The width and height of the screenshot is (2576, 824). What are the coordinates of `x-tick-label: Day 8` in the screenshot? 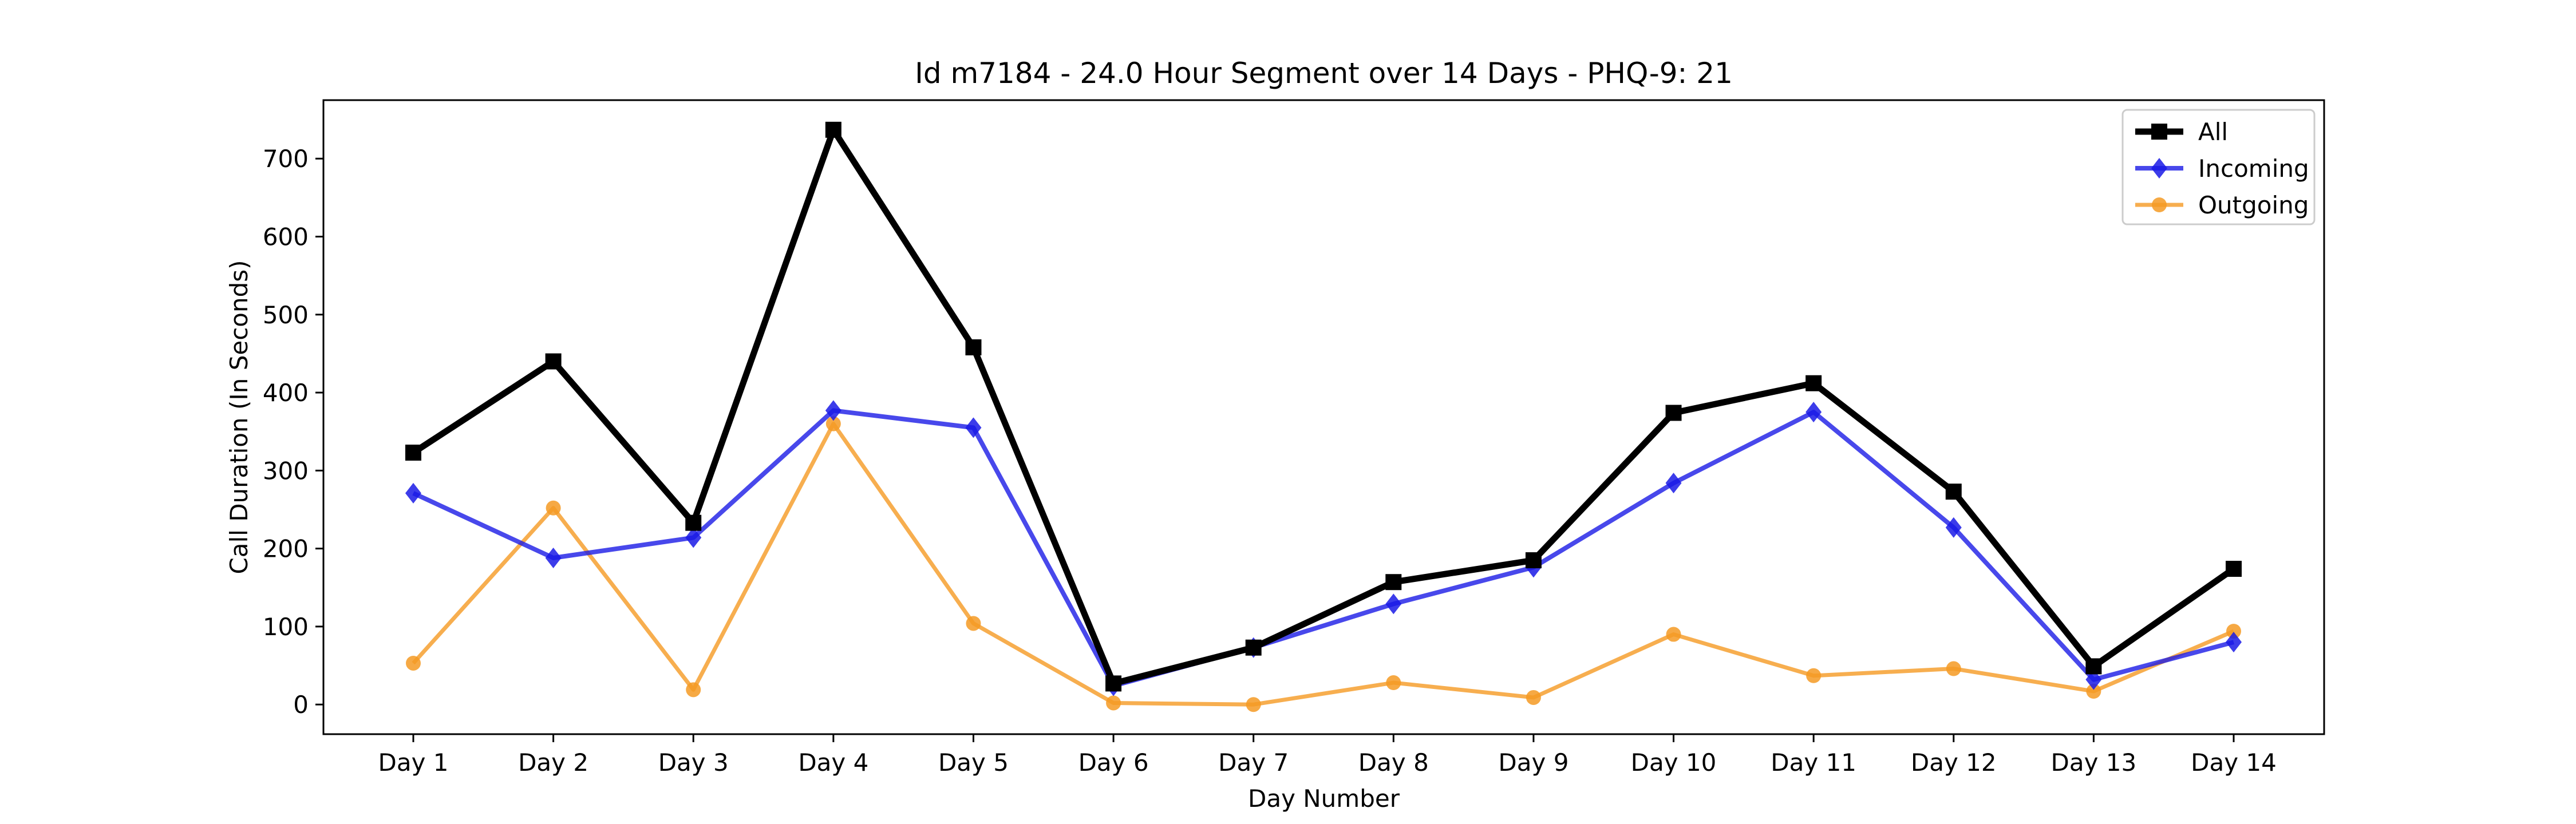 It's located at (1393, 762).